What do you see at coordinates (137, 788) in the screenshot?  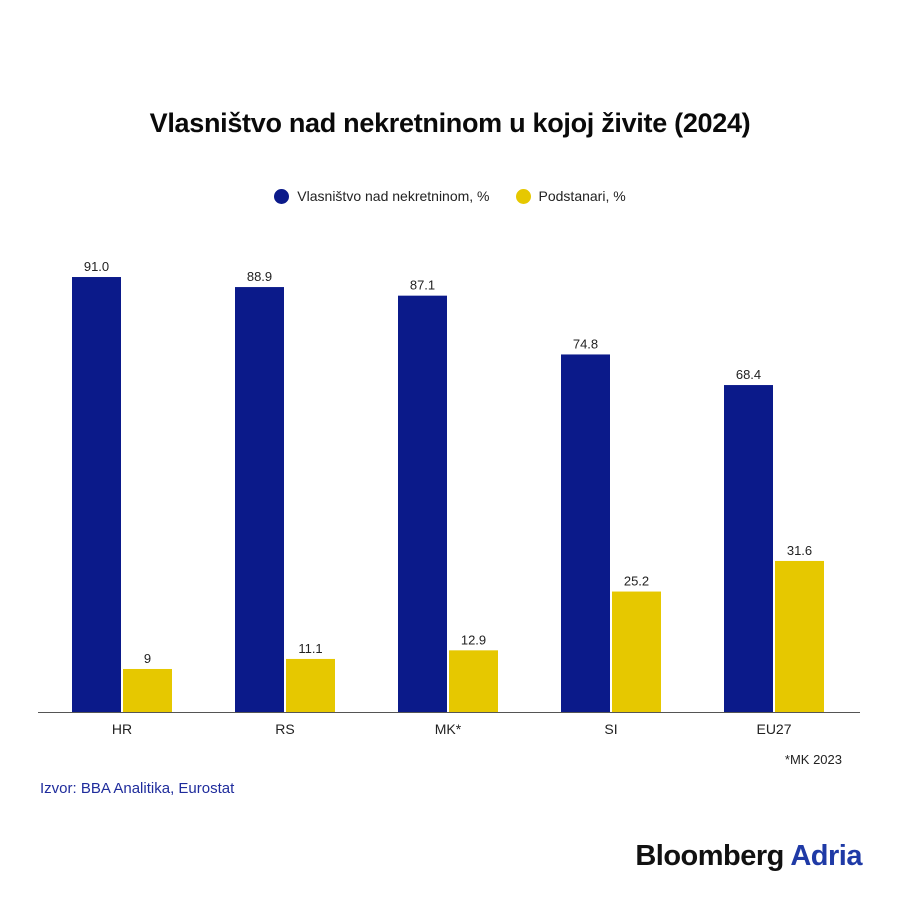 I see `source-text: Izvor: BBA Analitika, Eurostat` at bounding box center [137, 788].